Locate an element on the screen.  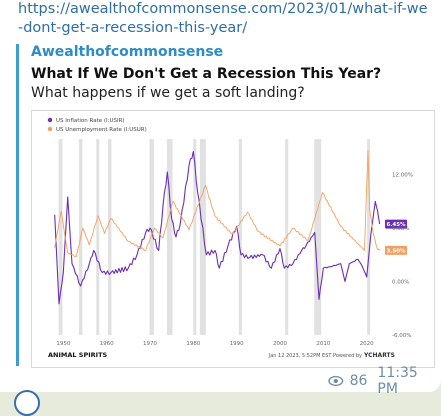
x-tick-label: 1980 is located at coordinates (193, 344).